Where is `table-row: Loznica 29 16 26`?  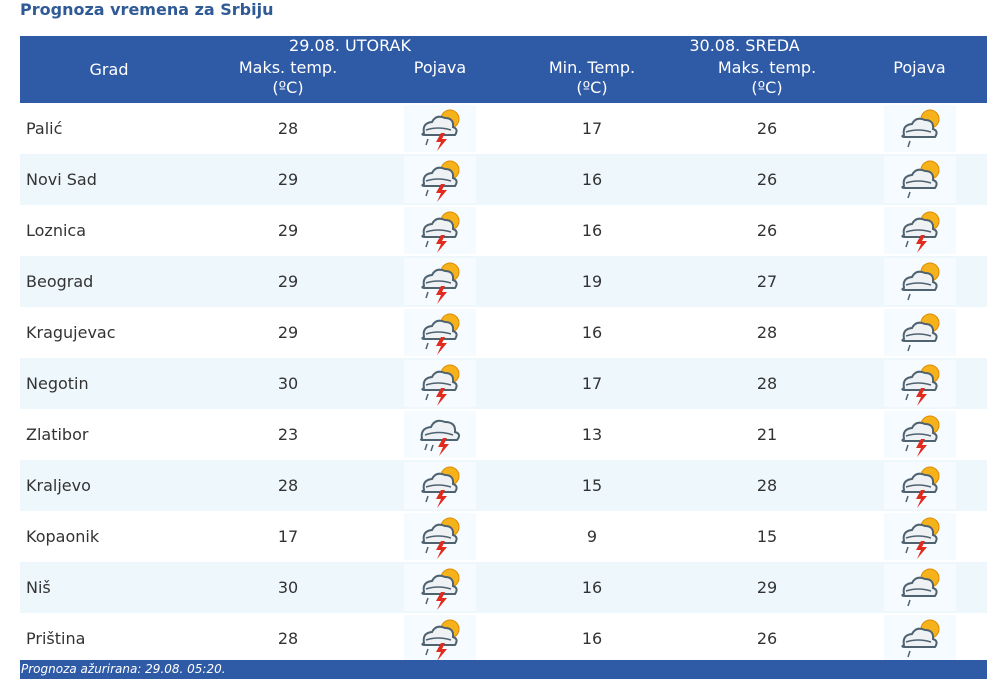
table-row: Loznica 29 16 26 is located at coordinates (503, 230).